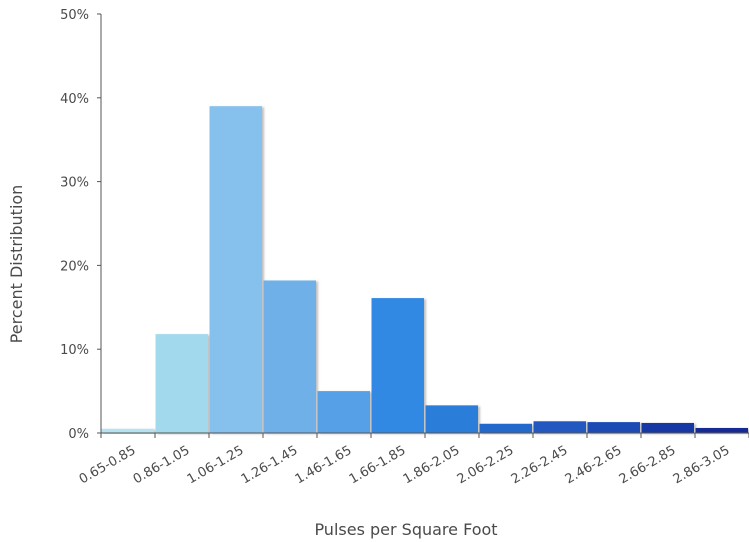 The image size is (749, 542). Describe the element at coordinates (343, 412) in the screenshot. I see `bar-1.46-1.65` at that location.